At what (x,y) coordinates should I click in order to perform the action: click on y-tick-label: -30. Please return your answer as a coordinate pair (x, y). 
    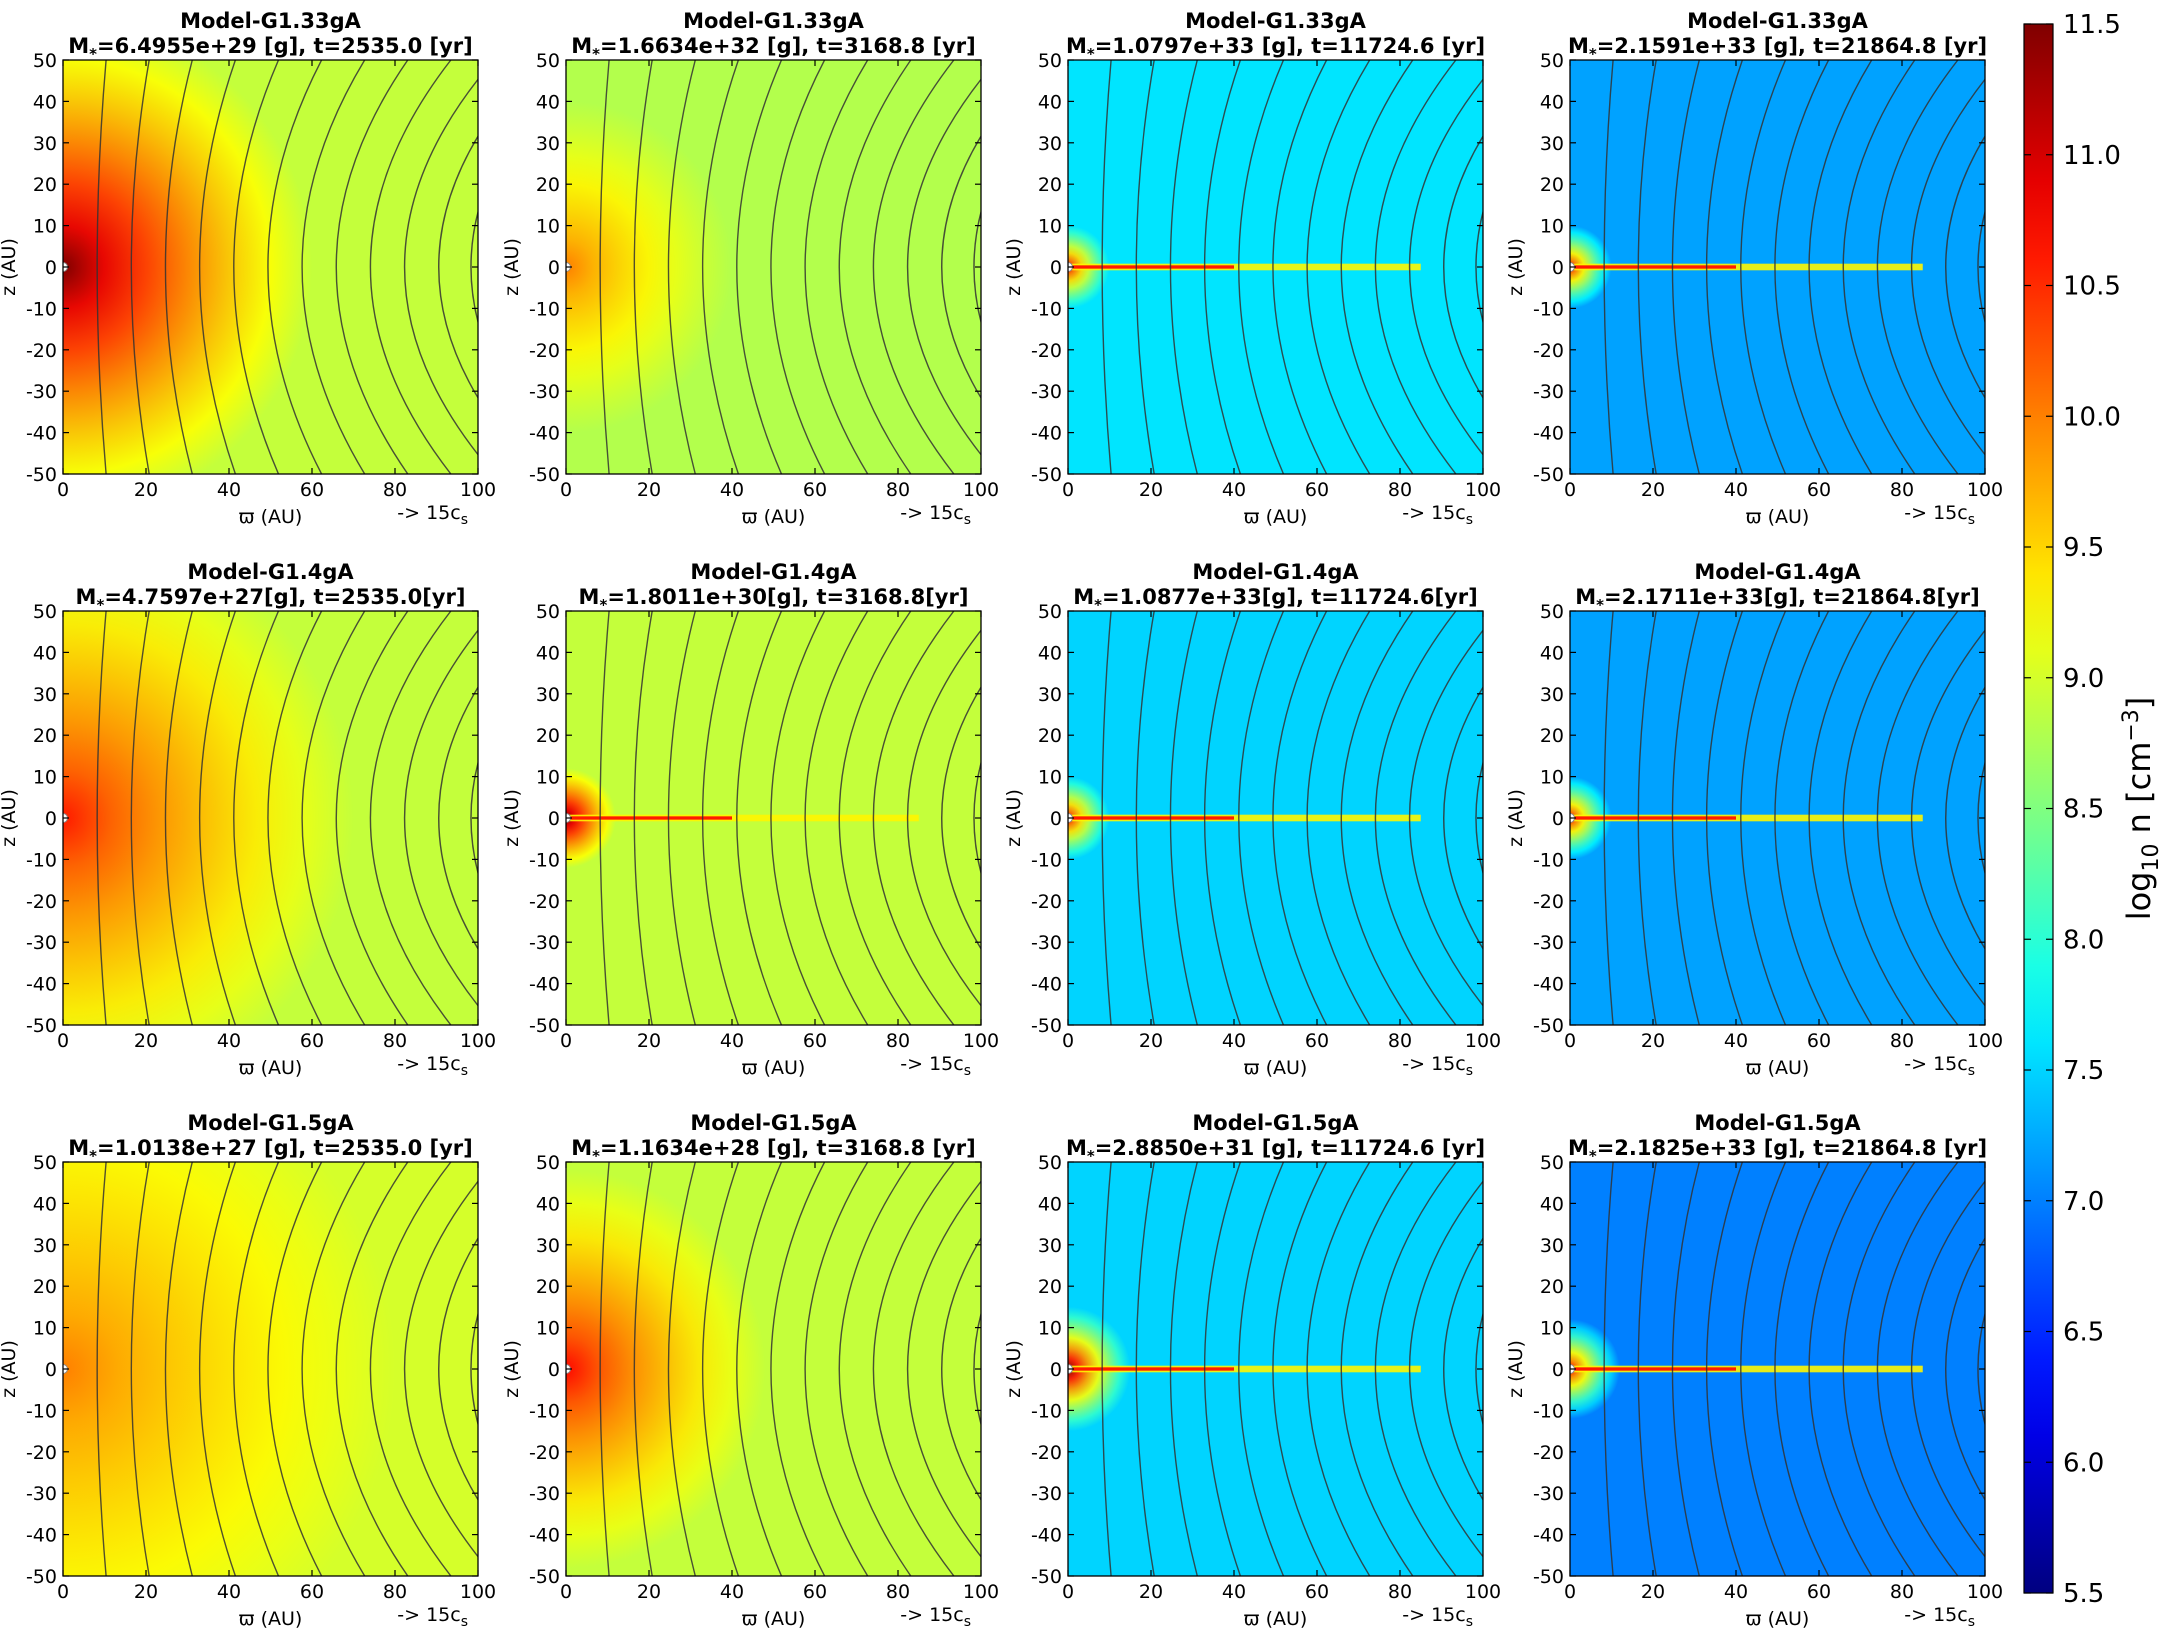
    Looking at the image, I should click on (41, 392).